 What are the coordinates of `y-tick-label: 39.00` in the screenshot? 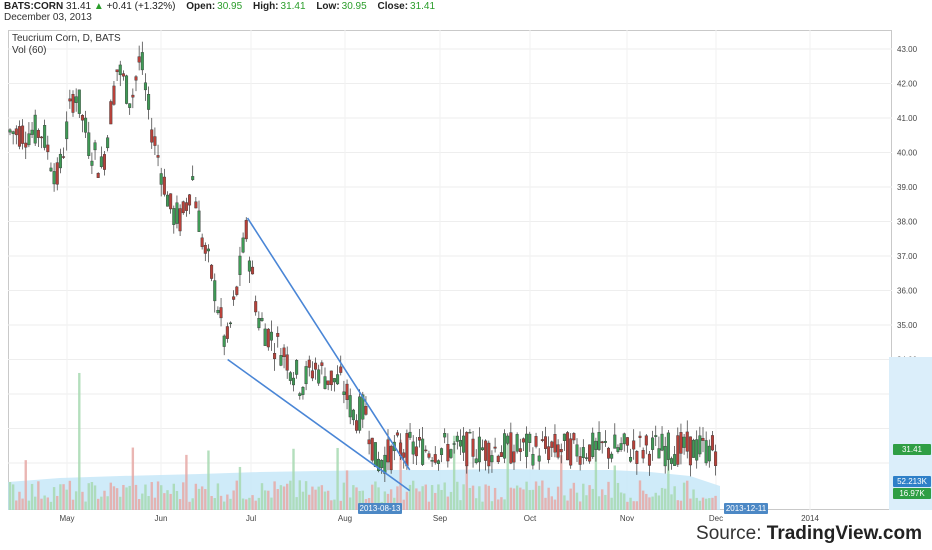 It's located at (907, 187).